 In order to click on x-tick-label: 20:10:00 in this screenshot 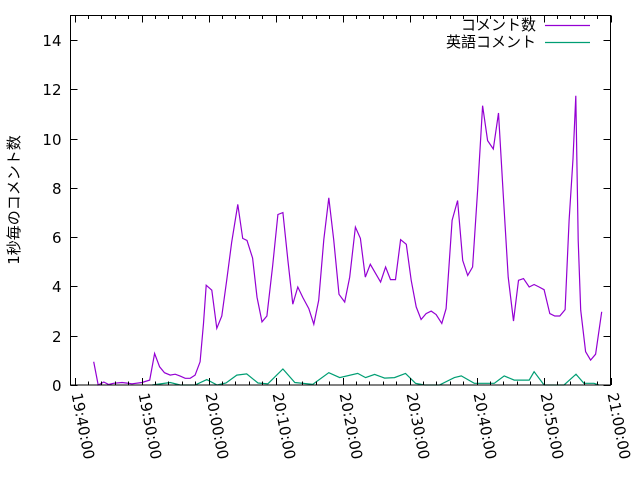, I will do `click(284, 426)`.